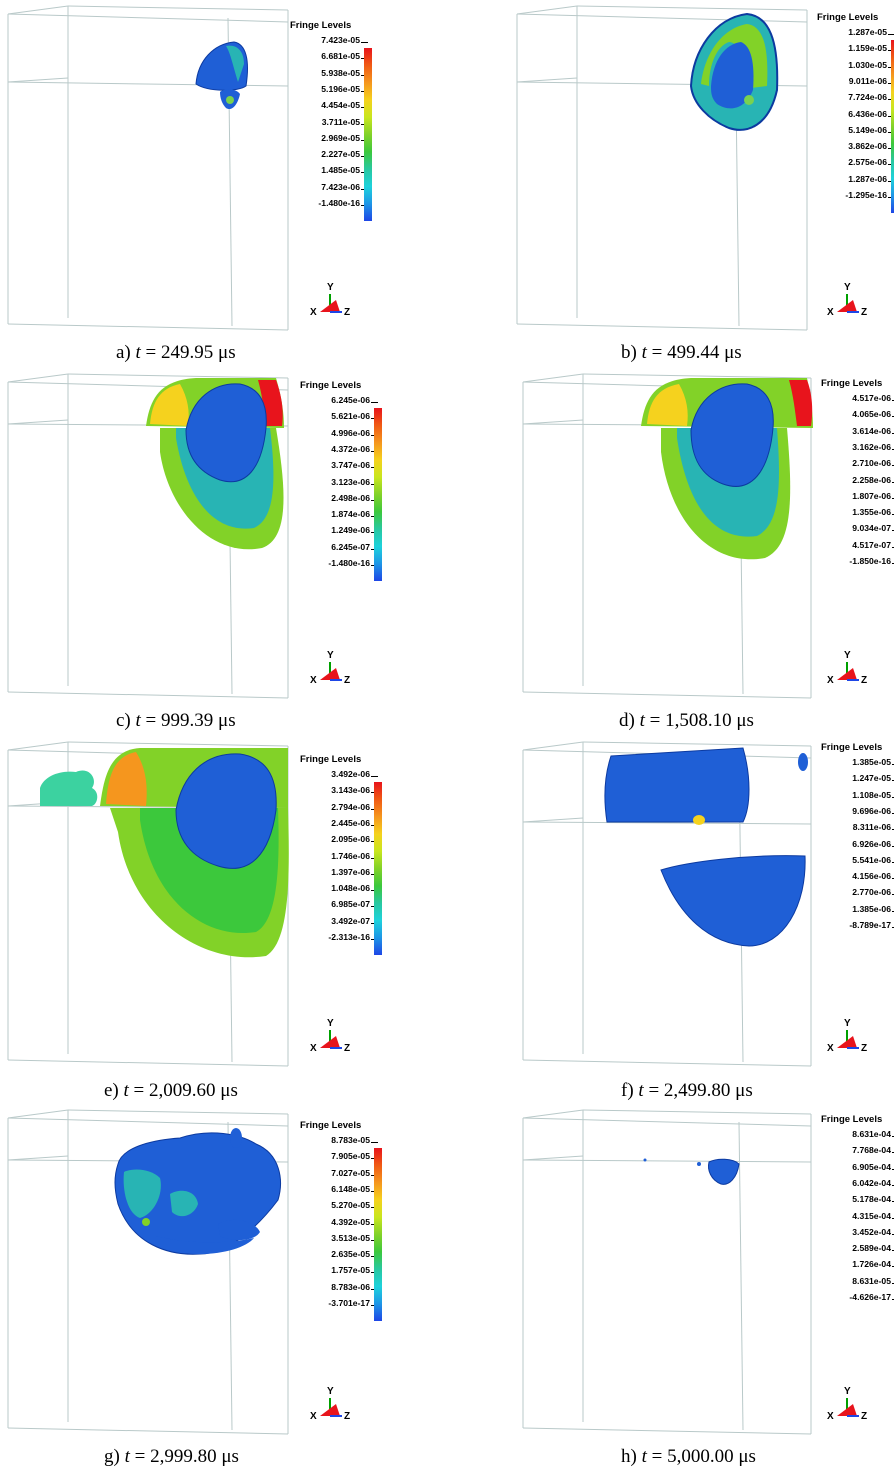 The width and height of the screenshot is (894, 1473). I want to click on fringe-level-value: 6.245e-06, so click(354, 400).